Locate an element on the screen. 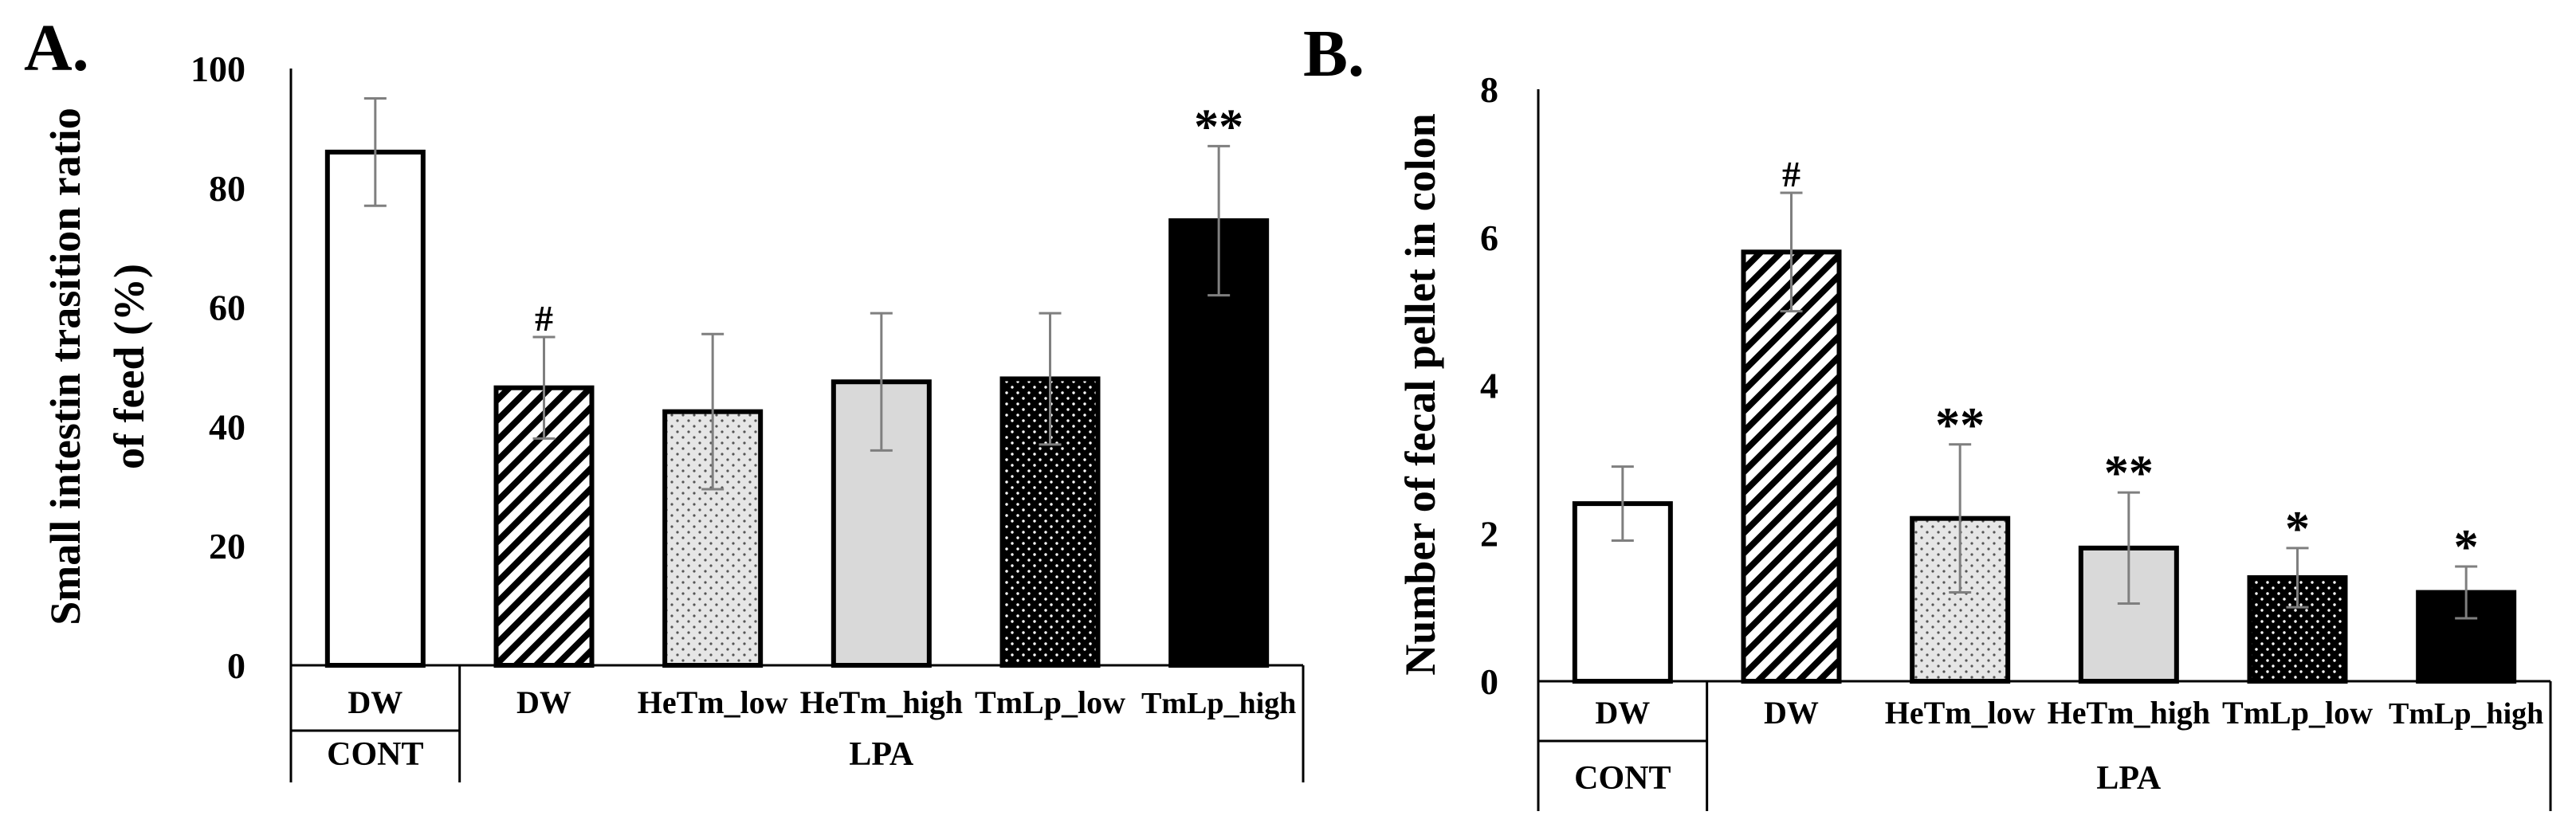  y-axis-label: Number of fecal pellet in colon is located at coordinates (1420, 394).